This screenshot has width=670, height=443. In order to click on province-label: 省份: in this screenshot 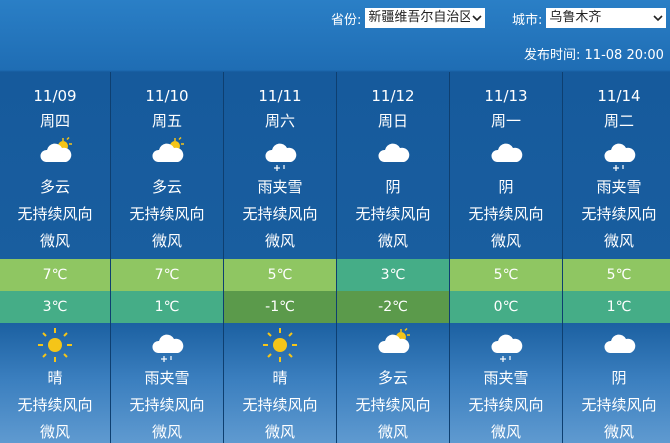, I will do `click(346, 20)`.